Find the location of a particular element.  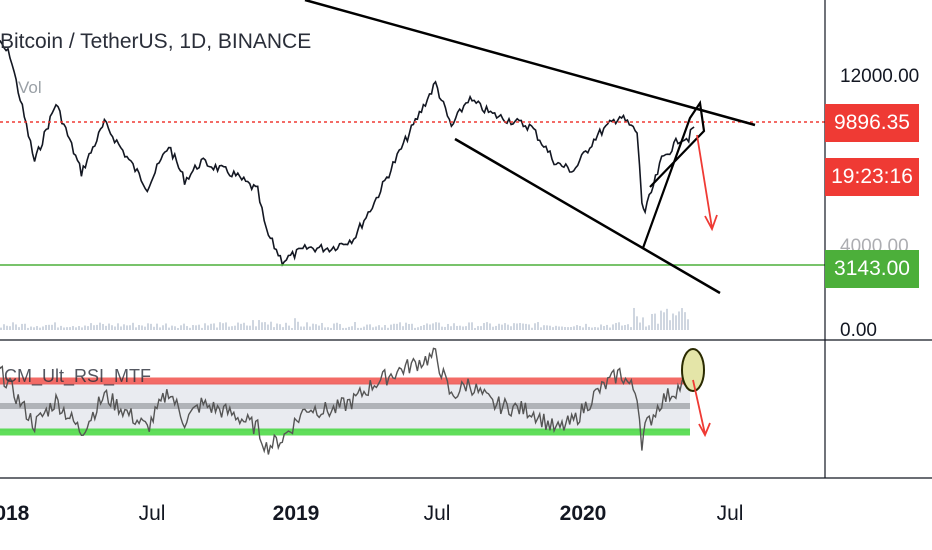

volume-label: Vol is located at coordinates (30, 87).